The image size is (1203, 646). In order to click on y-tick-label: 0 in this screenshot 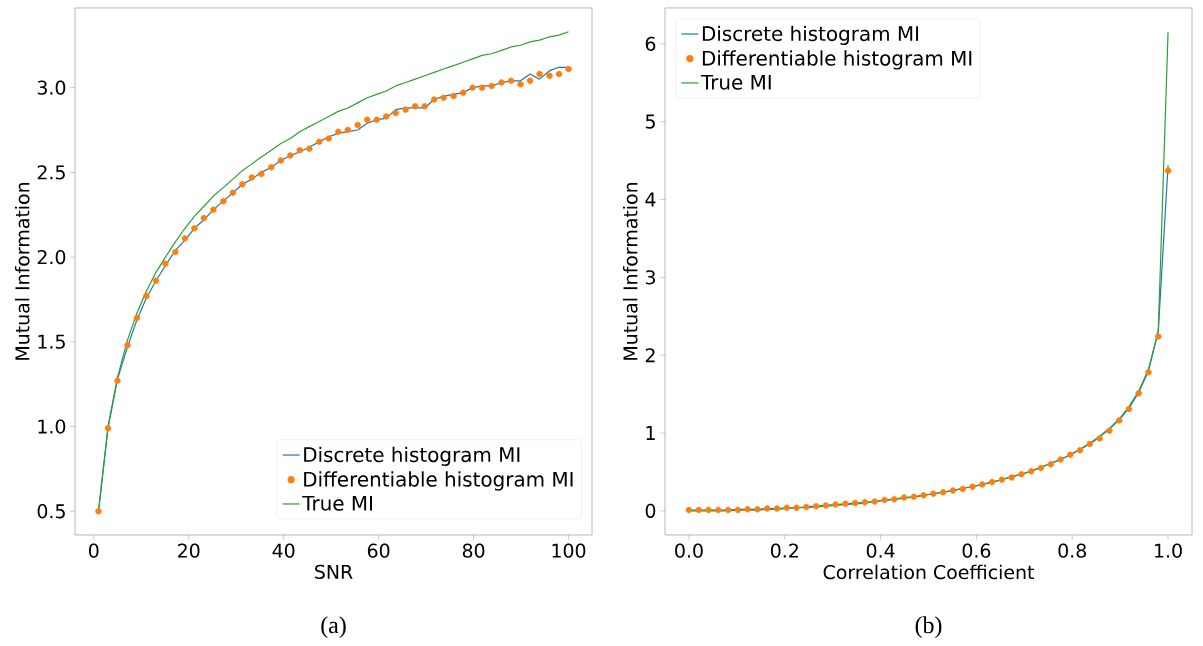, I will do `click(650, 511)`.